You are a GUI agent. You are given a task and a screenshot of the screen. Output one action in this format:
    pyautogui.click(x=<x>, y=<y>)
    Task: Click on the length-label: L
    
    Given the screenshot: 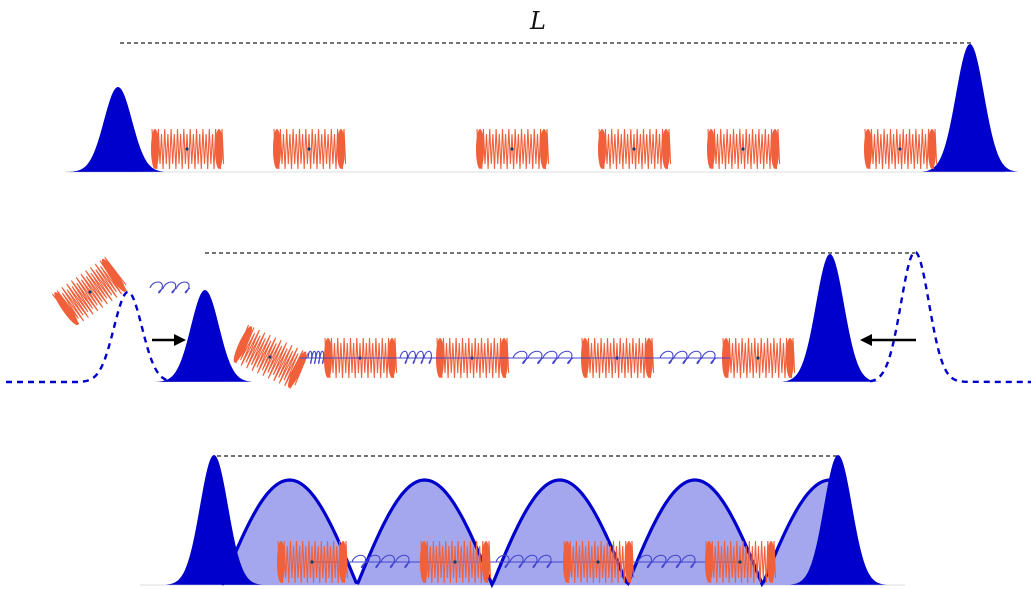 What is the action you would take?
    pyautogui.click(x=537, y=21)
    